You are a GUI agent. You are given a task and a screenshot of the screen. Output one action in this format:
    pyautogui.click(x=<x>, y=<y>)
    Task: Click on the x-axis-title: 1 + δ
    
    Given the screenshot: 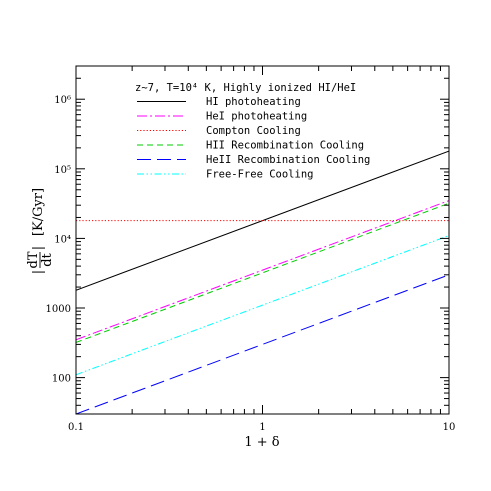 What is the action you would take?
    pyautogui.click(x=261, y=442)
    